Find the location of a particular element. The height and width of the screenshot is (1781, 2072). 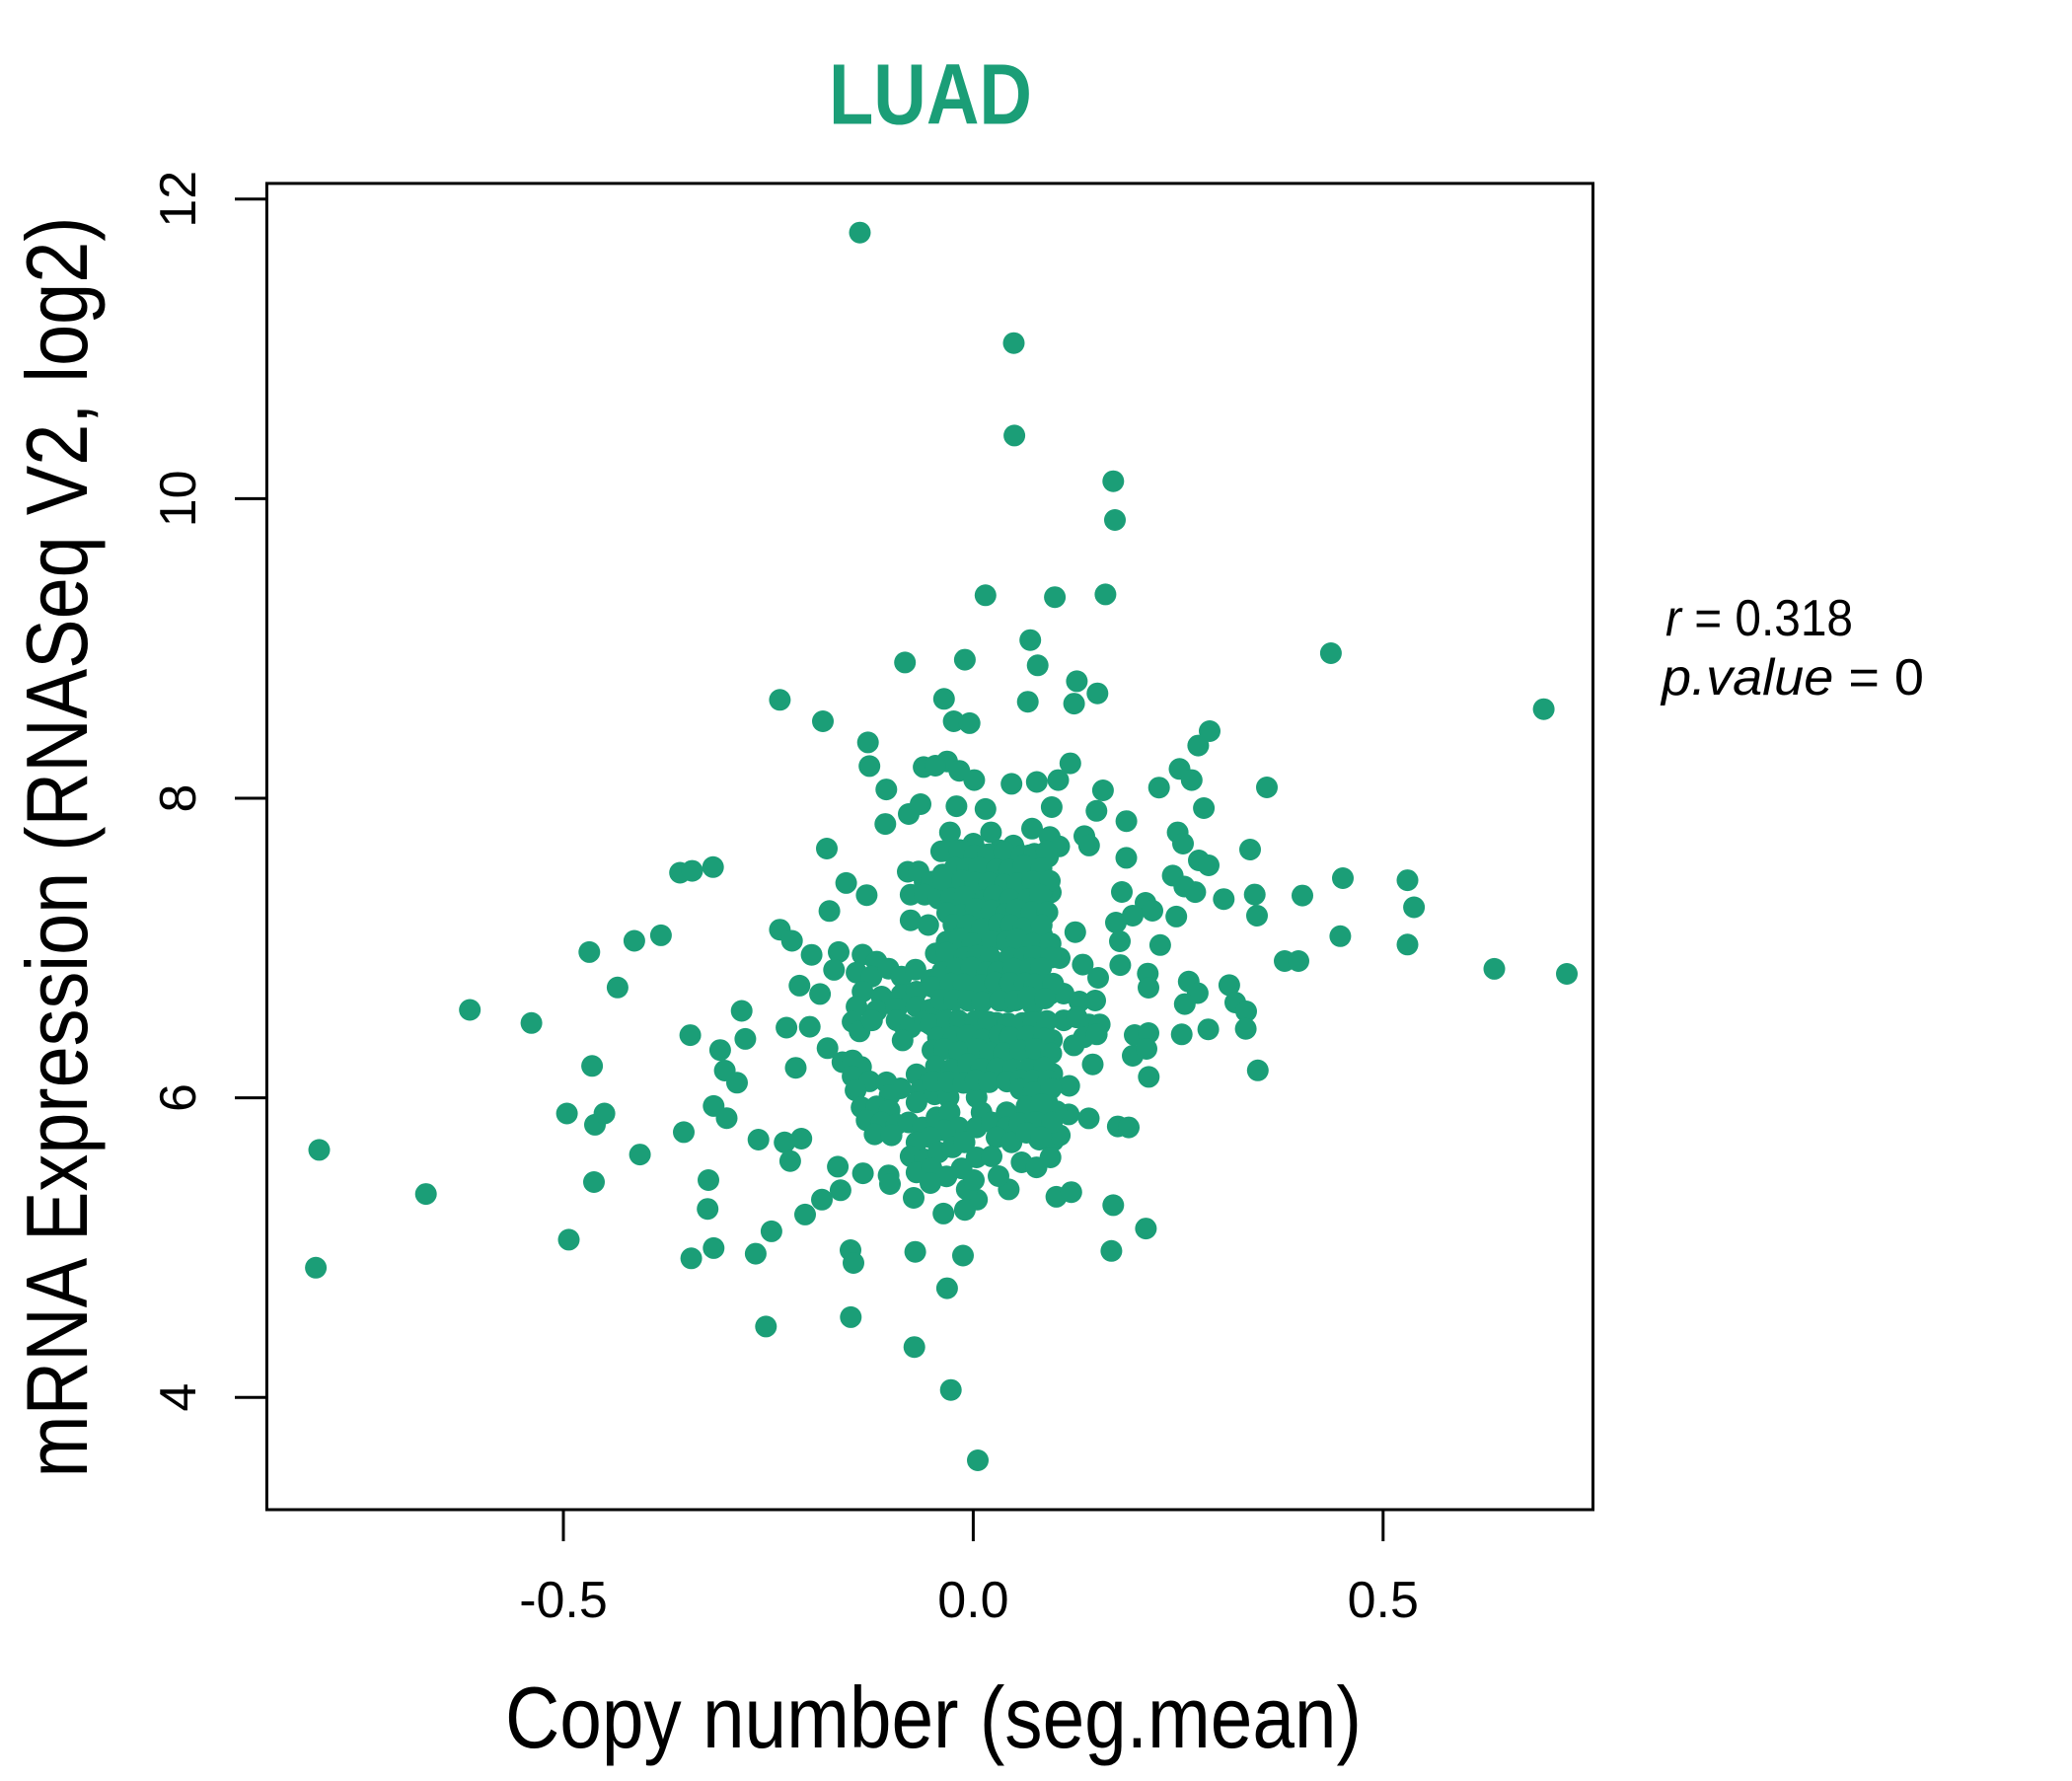

svg-text: p.value = 0 is located at coordinates (1792, 677).